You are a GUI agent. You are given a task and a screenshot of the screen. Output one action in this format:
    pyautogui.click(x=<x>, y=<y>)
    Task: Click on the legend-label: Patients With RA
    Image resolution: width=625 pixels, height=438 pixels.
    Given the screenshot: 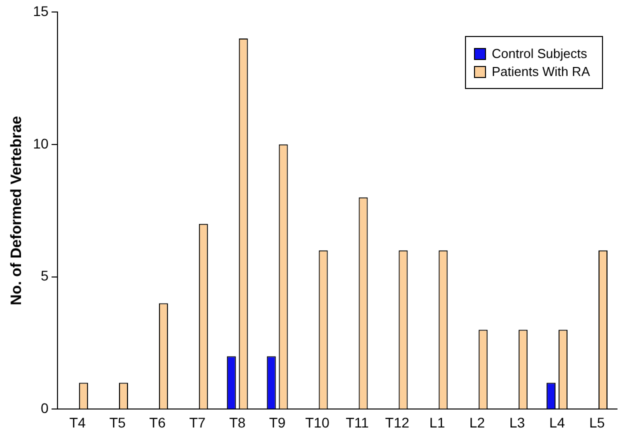 What is the action you would take?
    pyautogui.click(x=541, y=71)
    